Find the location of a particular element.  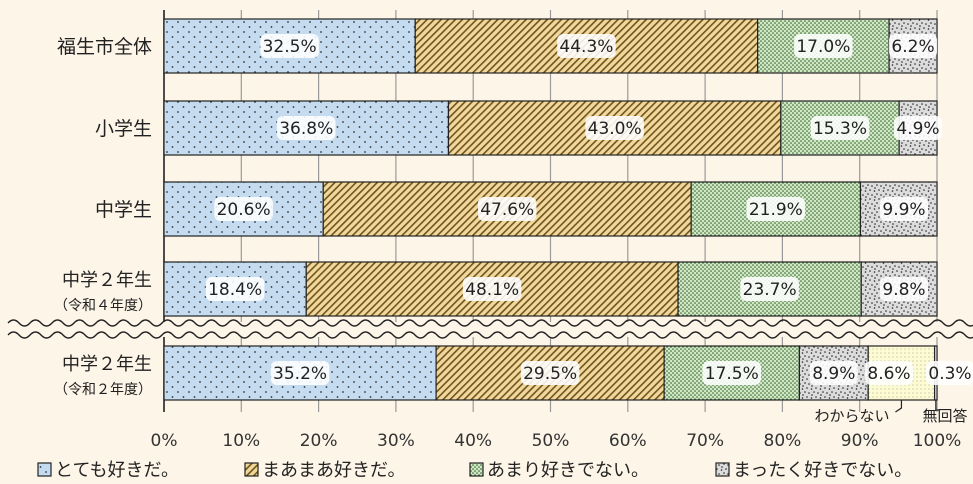

value-label-text: 43.0% is located at coordinates (615, 129).